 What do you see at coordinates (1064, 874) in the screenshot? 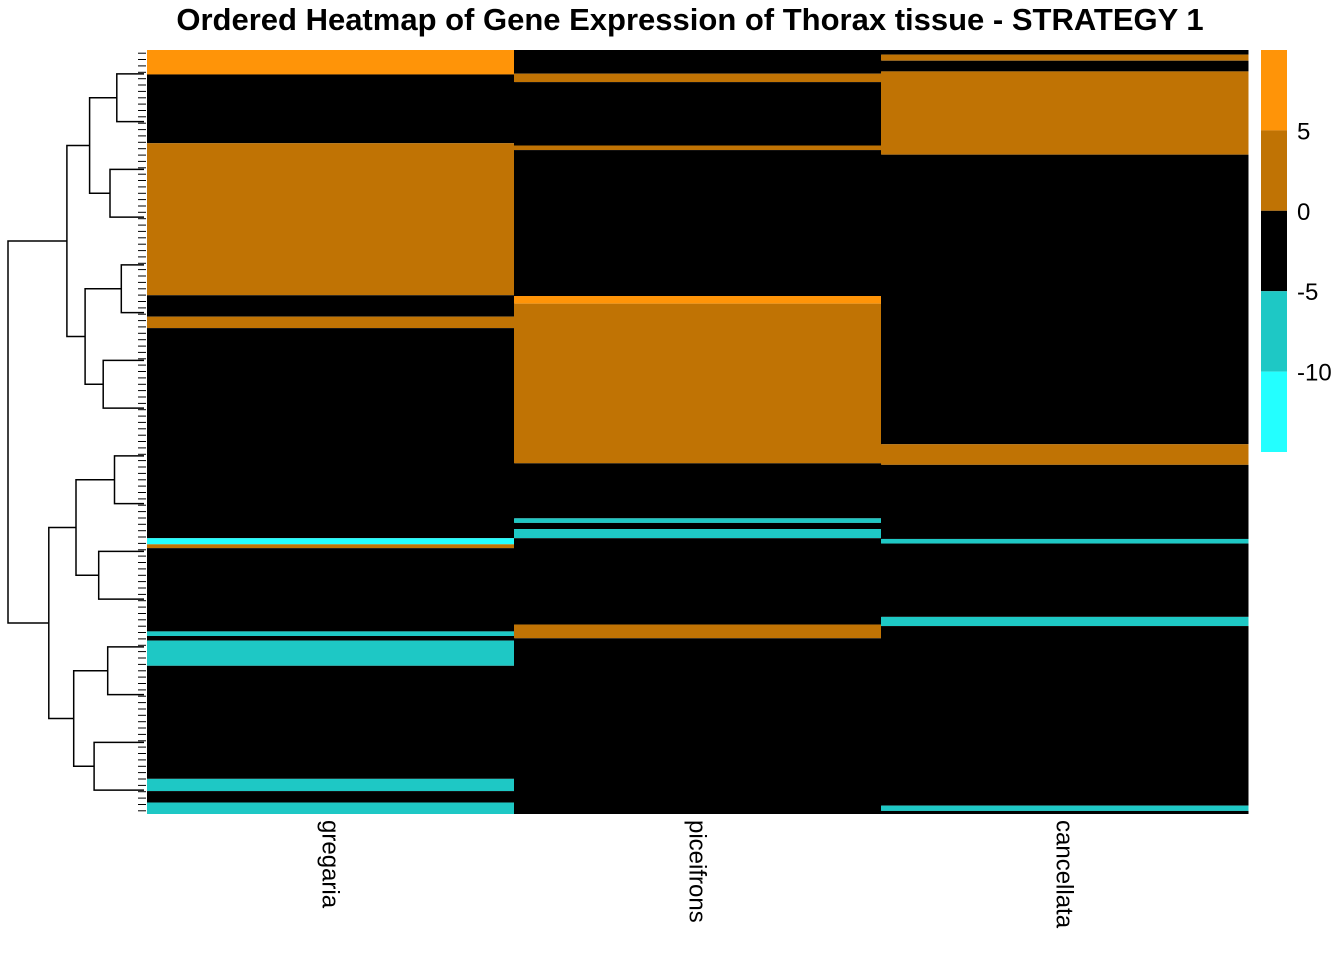
I see `column-label-cancellata: cancellata` at bounding box center [1064, 874].